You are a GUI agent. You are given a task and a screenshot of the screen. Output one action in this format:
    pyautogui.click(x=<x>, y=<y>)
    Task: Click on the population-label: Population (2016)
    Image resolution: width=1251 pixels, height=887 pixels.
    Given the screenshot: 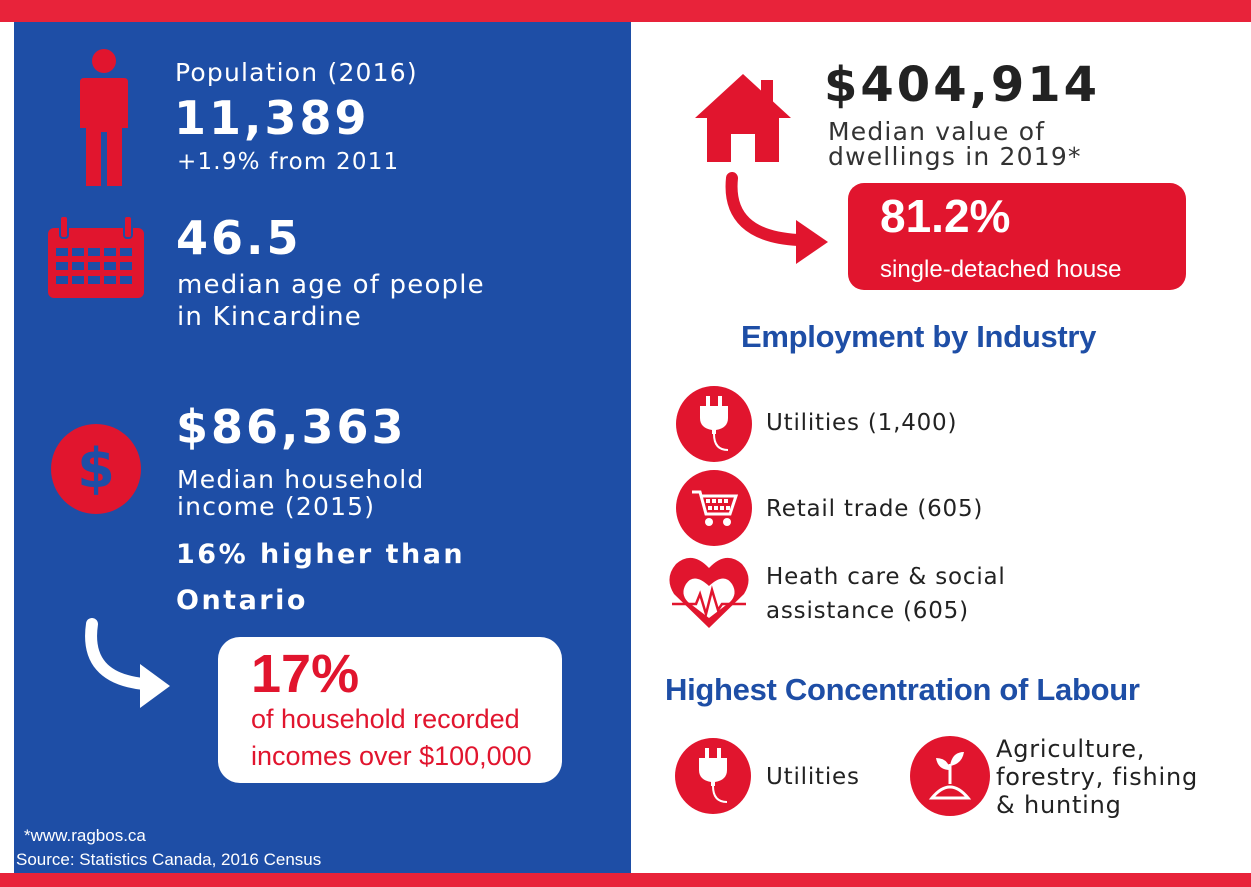 What is the action you would take?
    pyautogui.click(x=296, y=72)
    